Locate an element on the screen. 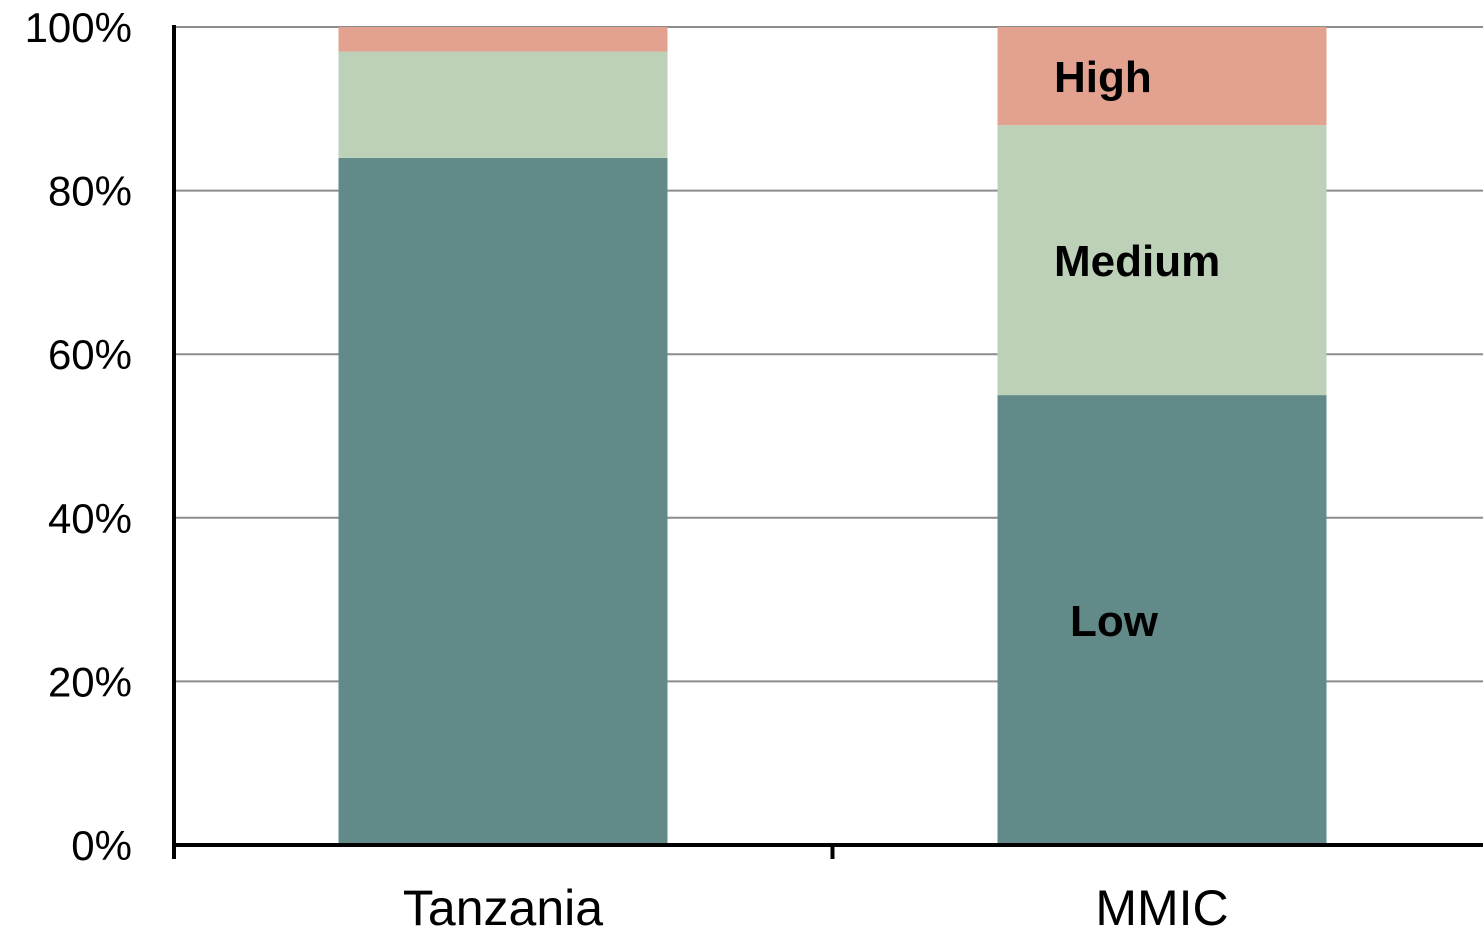 The width and height of the screenshot is (1483, 933). x-tick-label: MMIC is located at coordinates (1161, 906).